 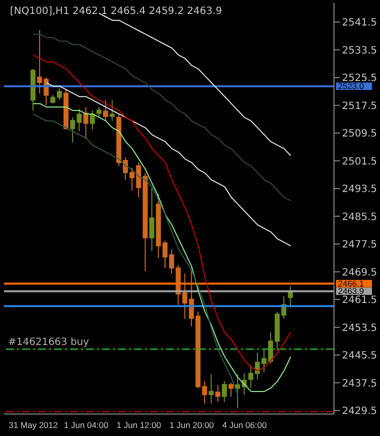 I want to click on x-tick-label: 1 Jun 20:00, so click(x=191, y=425).